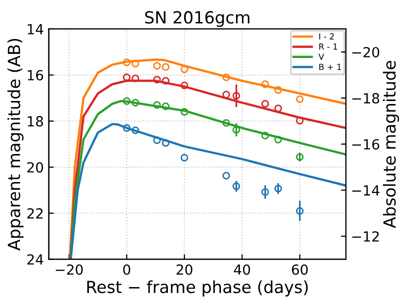 The height and width of the screenshot is (305, 407). Describe the element at coordinates (366, 98) in the screenshot. I see `y2-tick-label: −18` at that location.